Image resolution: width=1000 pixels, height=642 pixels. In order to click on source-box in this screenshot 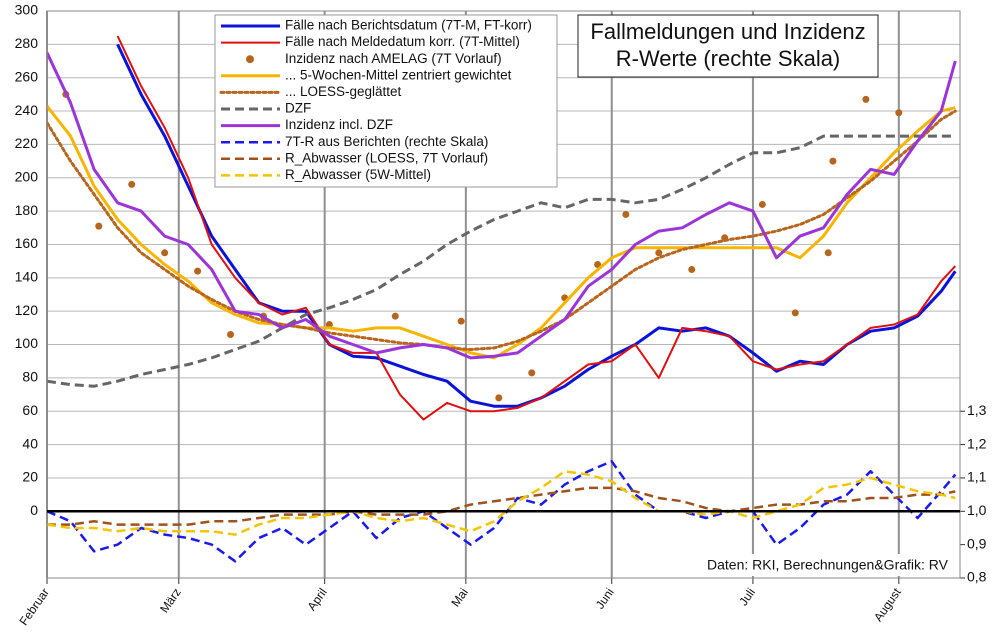, I will do `click(810, 565)`.